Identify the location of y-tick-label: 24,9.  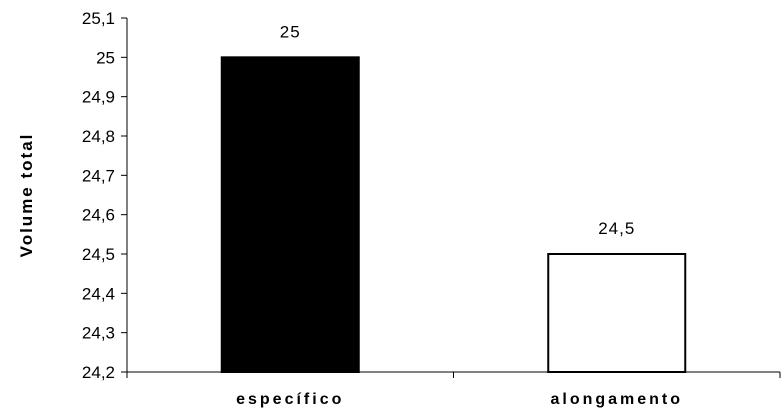
(98, 97).